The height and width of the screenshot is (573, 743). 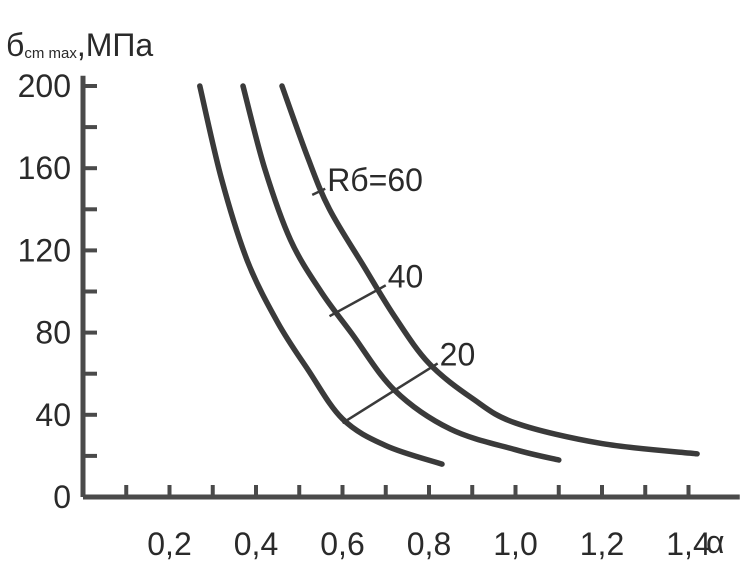 I want to click on y-tick-label-160: 160, so click(x=44, y=168).